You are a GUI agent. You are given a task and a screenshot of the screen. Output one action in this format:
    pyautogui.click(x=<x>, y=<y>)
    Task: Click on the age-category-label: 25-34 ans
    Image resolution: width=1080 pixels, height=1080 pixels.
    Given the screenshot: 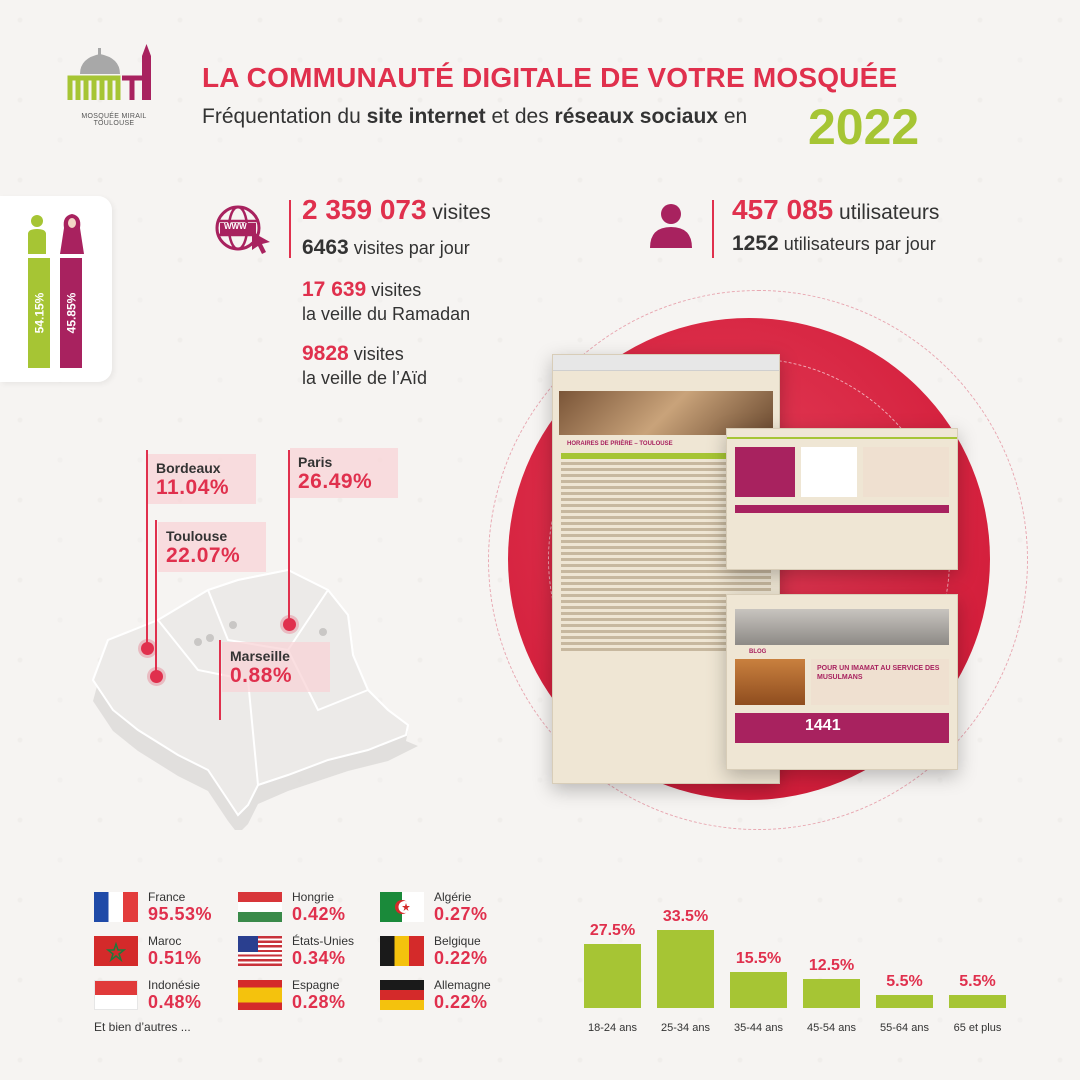 What is the action you would take?
    pyautogui.click(x=685, y=1028)
    